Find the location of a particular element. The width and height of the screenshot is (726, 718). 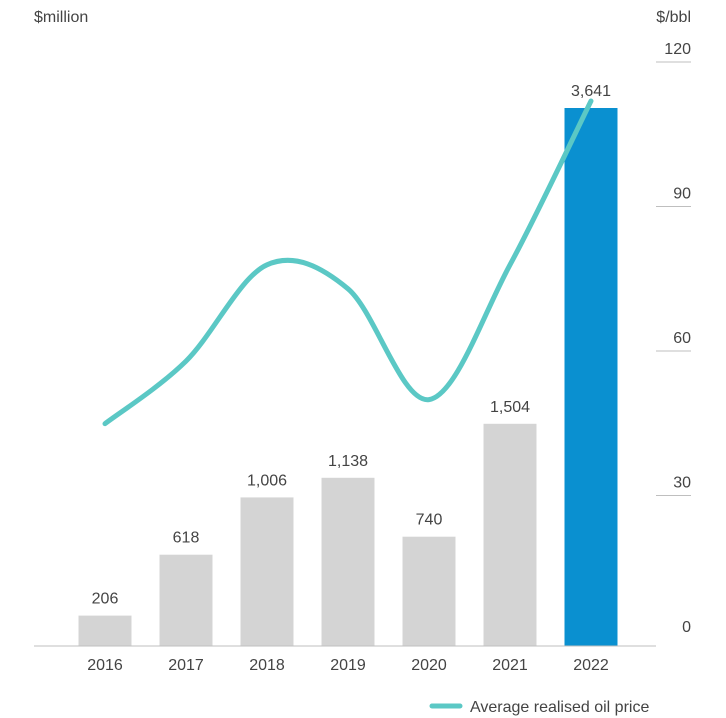

left-axis-unit-label: $million is located at coordinates (61, 17).